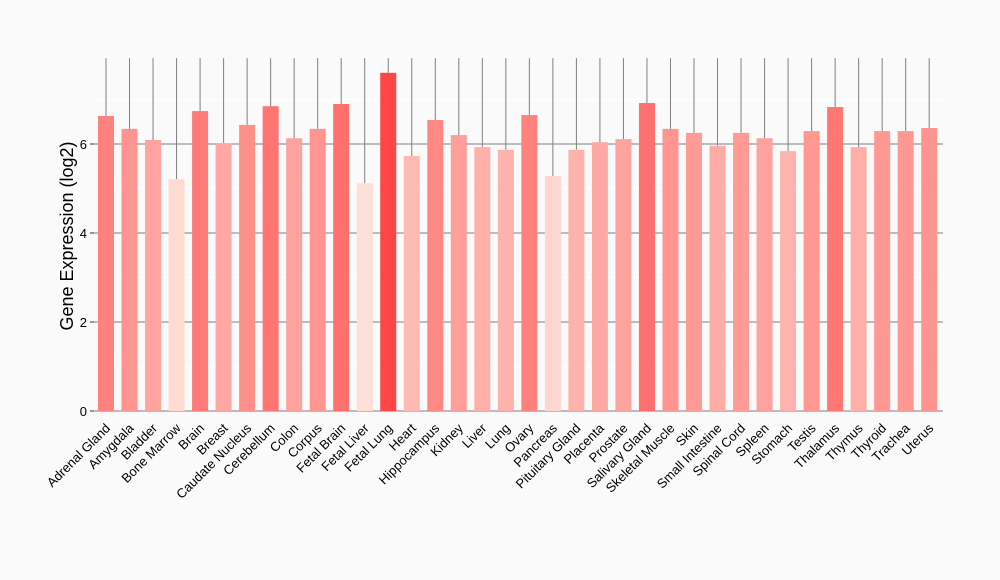  Describe the element at coordinates (83, 233) in the screenshot. I see `y-tick-label: 4` at that location.